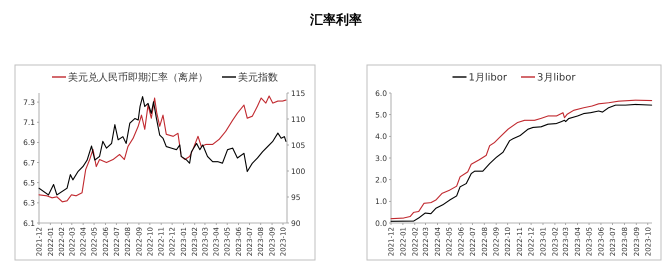  Describe the element at coordinates (335, 20) in the screenshot. I see `text: 汇率利率` at that location.